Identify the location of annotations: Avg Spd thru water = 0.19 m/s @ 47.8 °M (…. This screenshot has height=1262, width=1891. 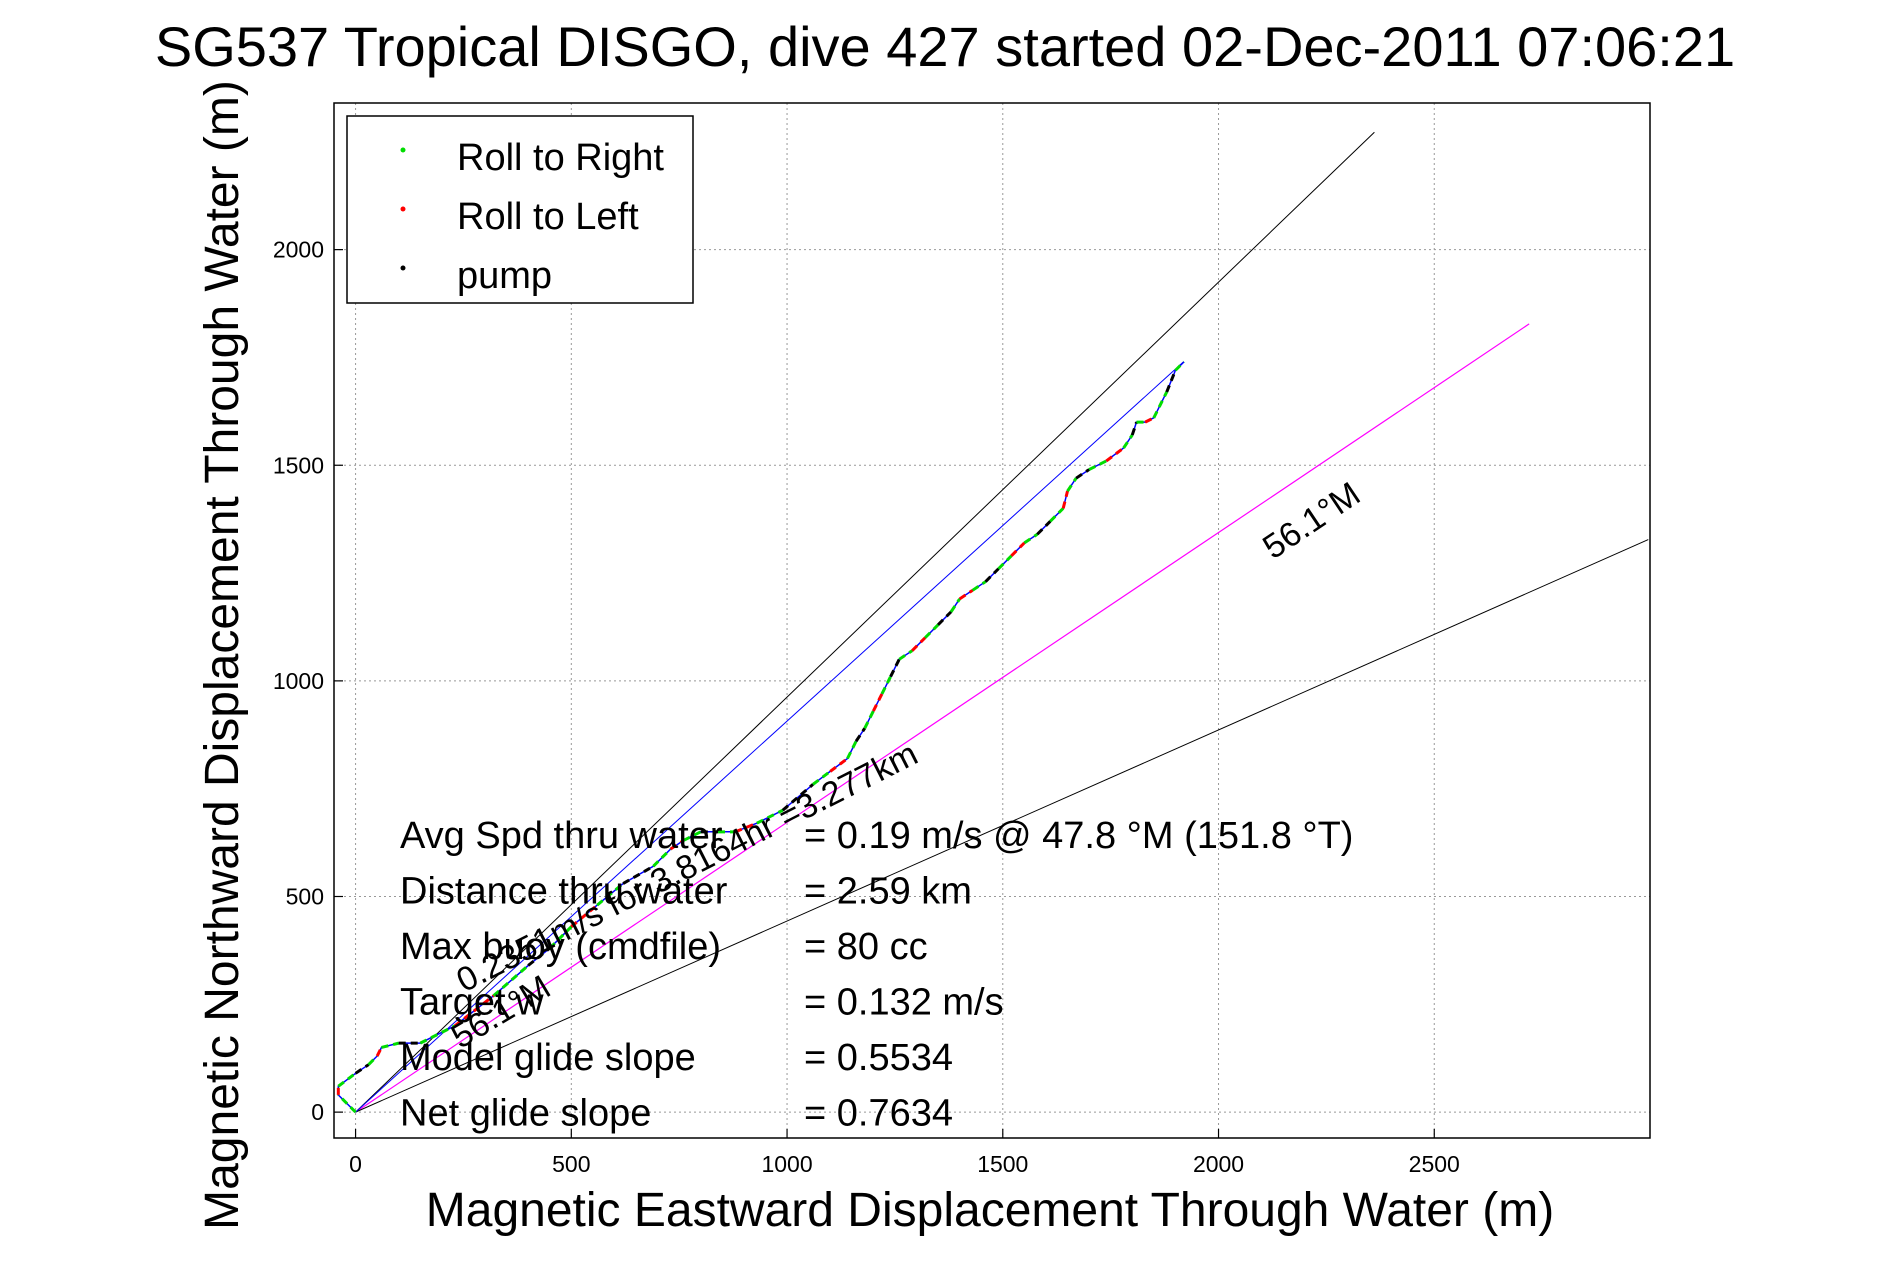
(876, 975).